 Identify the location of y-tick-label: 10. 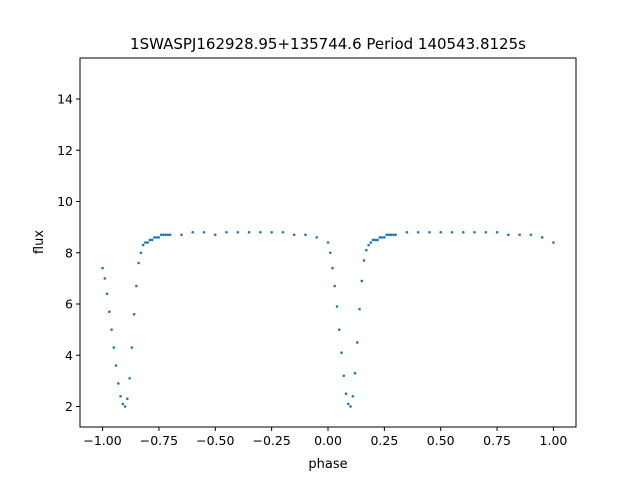
(65, 201).